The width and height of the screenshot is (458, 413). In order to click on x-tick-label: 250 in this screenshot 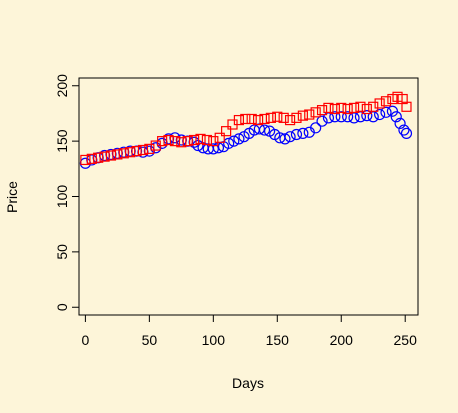, I will do `click(406, 340)`.